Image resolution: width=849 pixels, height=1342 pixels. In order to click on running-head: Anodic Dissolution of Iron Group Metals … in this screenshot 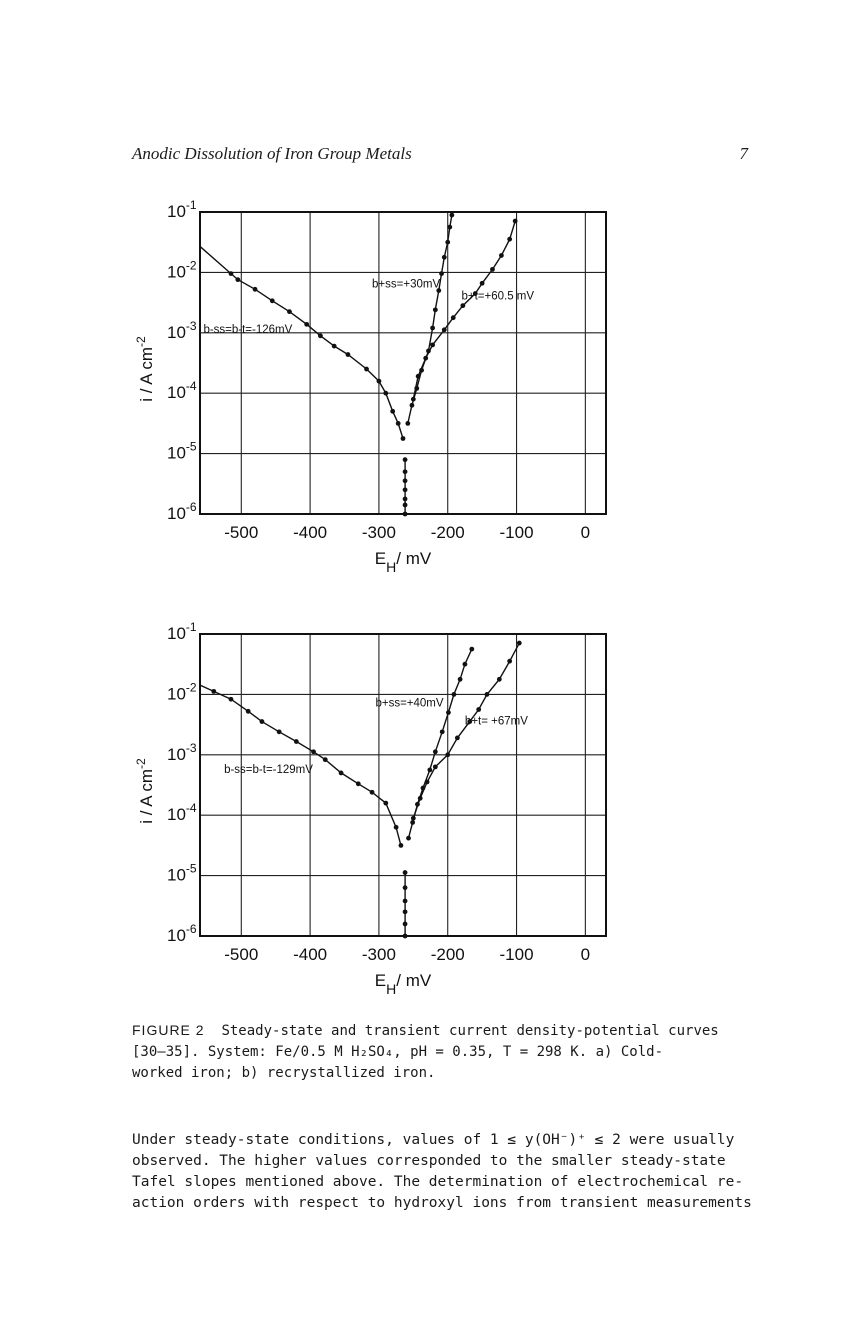, I will do `click(440, 154)`.